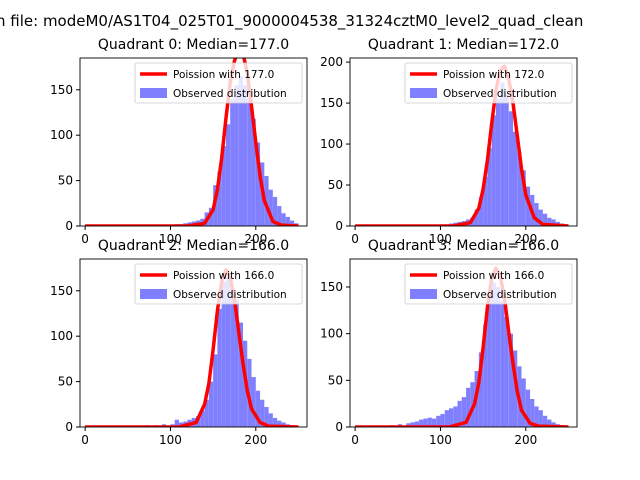 The height and width of the screenshot is (480, 640). Describe the element at coordinates (170, 239) in the screenshot. I see `x-tick-label: 100` at that location.